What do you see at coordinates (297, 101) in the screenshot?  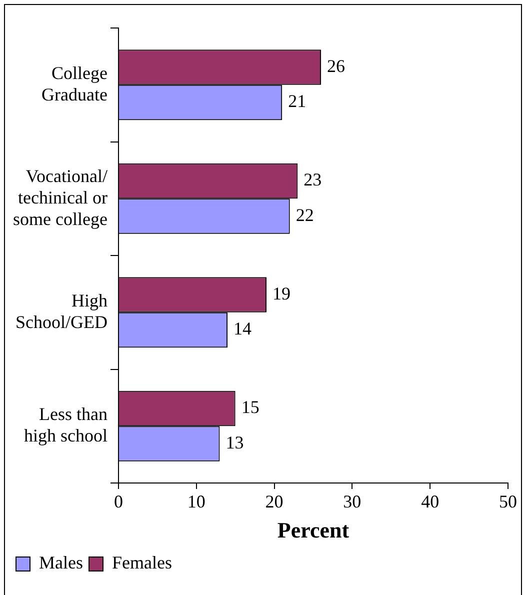 I see `data-label: 21` at bounding box center [297, 101].